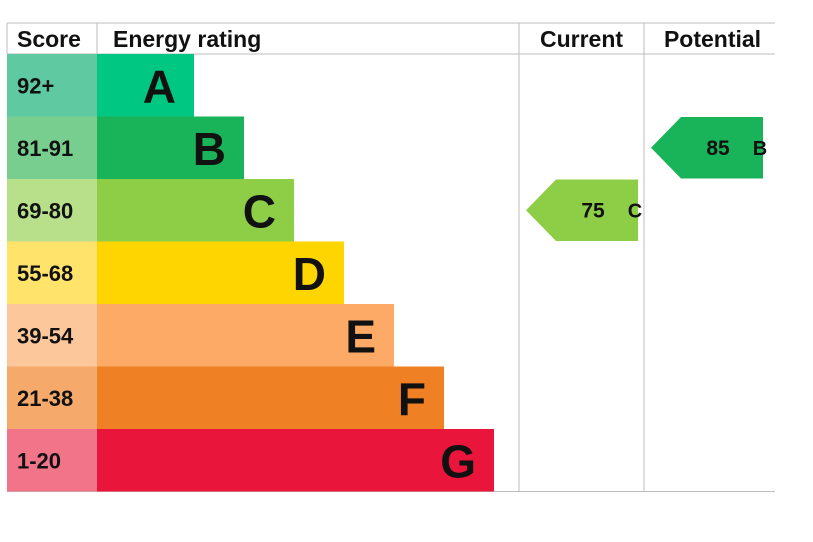 Image resolution: width=813 pixels, height=542 pixels. I want to click on rating-letter: D, so click(309, 274).